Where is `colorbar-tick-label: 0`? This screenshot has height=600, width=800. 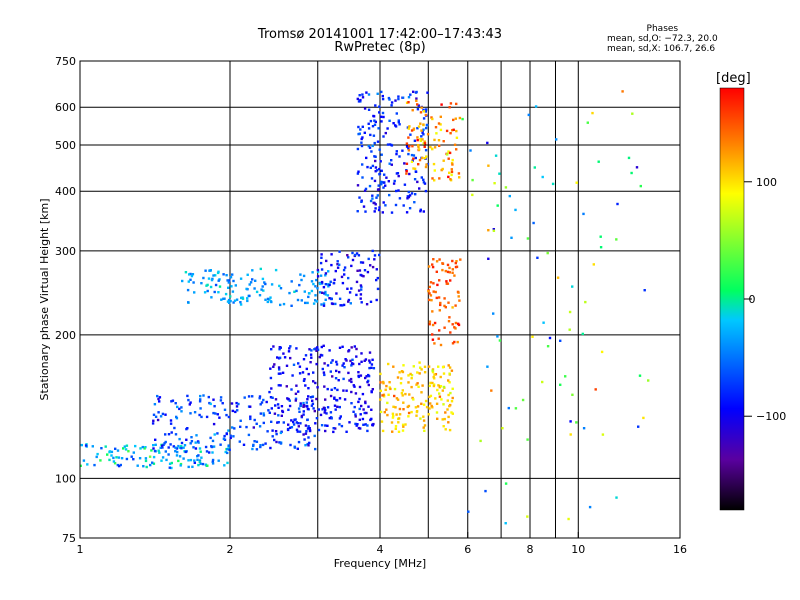 colorbar-tick-label: 0 is located at coordinates (752, 299).